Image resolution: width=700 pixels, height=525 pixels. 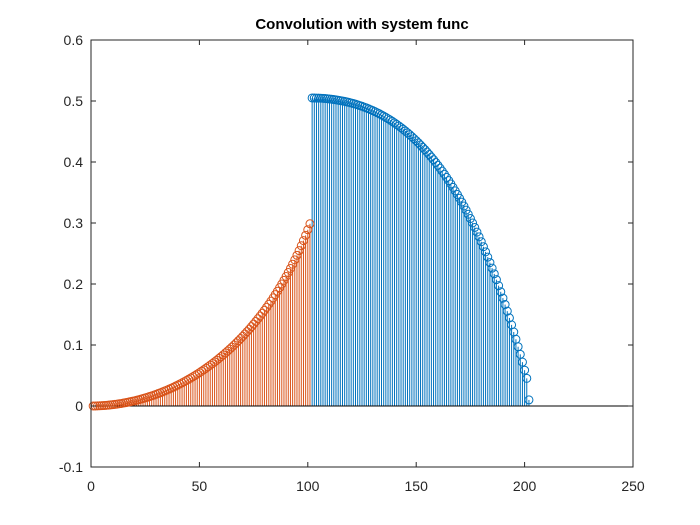 I want to click on y-tick-label: -0.1, so click(x=71, y=467).